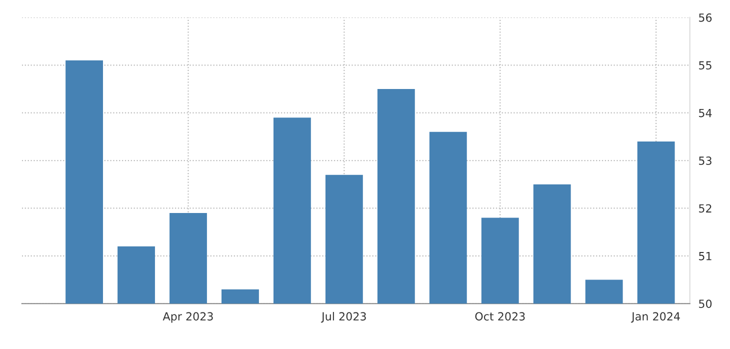 The height and width of the screenshot is (349, 730). I want to click on x-tick-label: Jul 2023, so click(343, 317).